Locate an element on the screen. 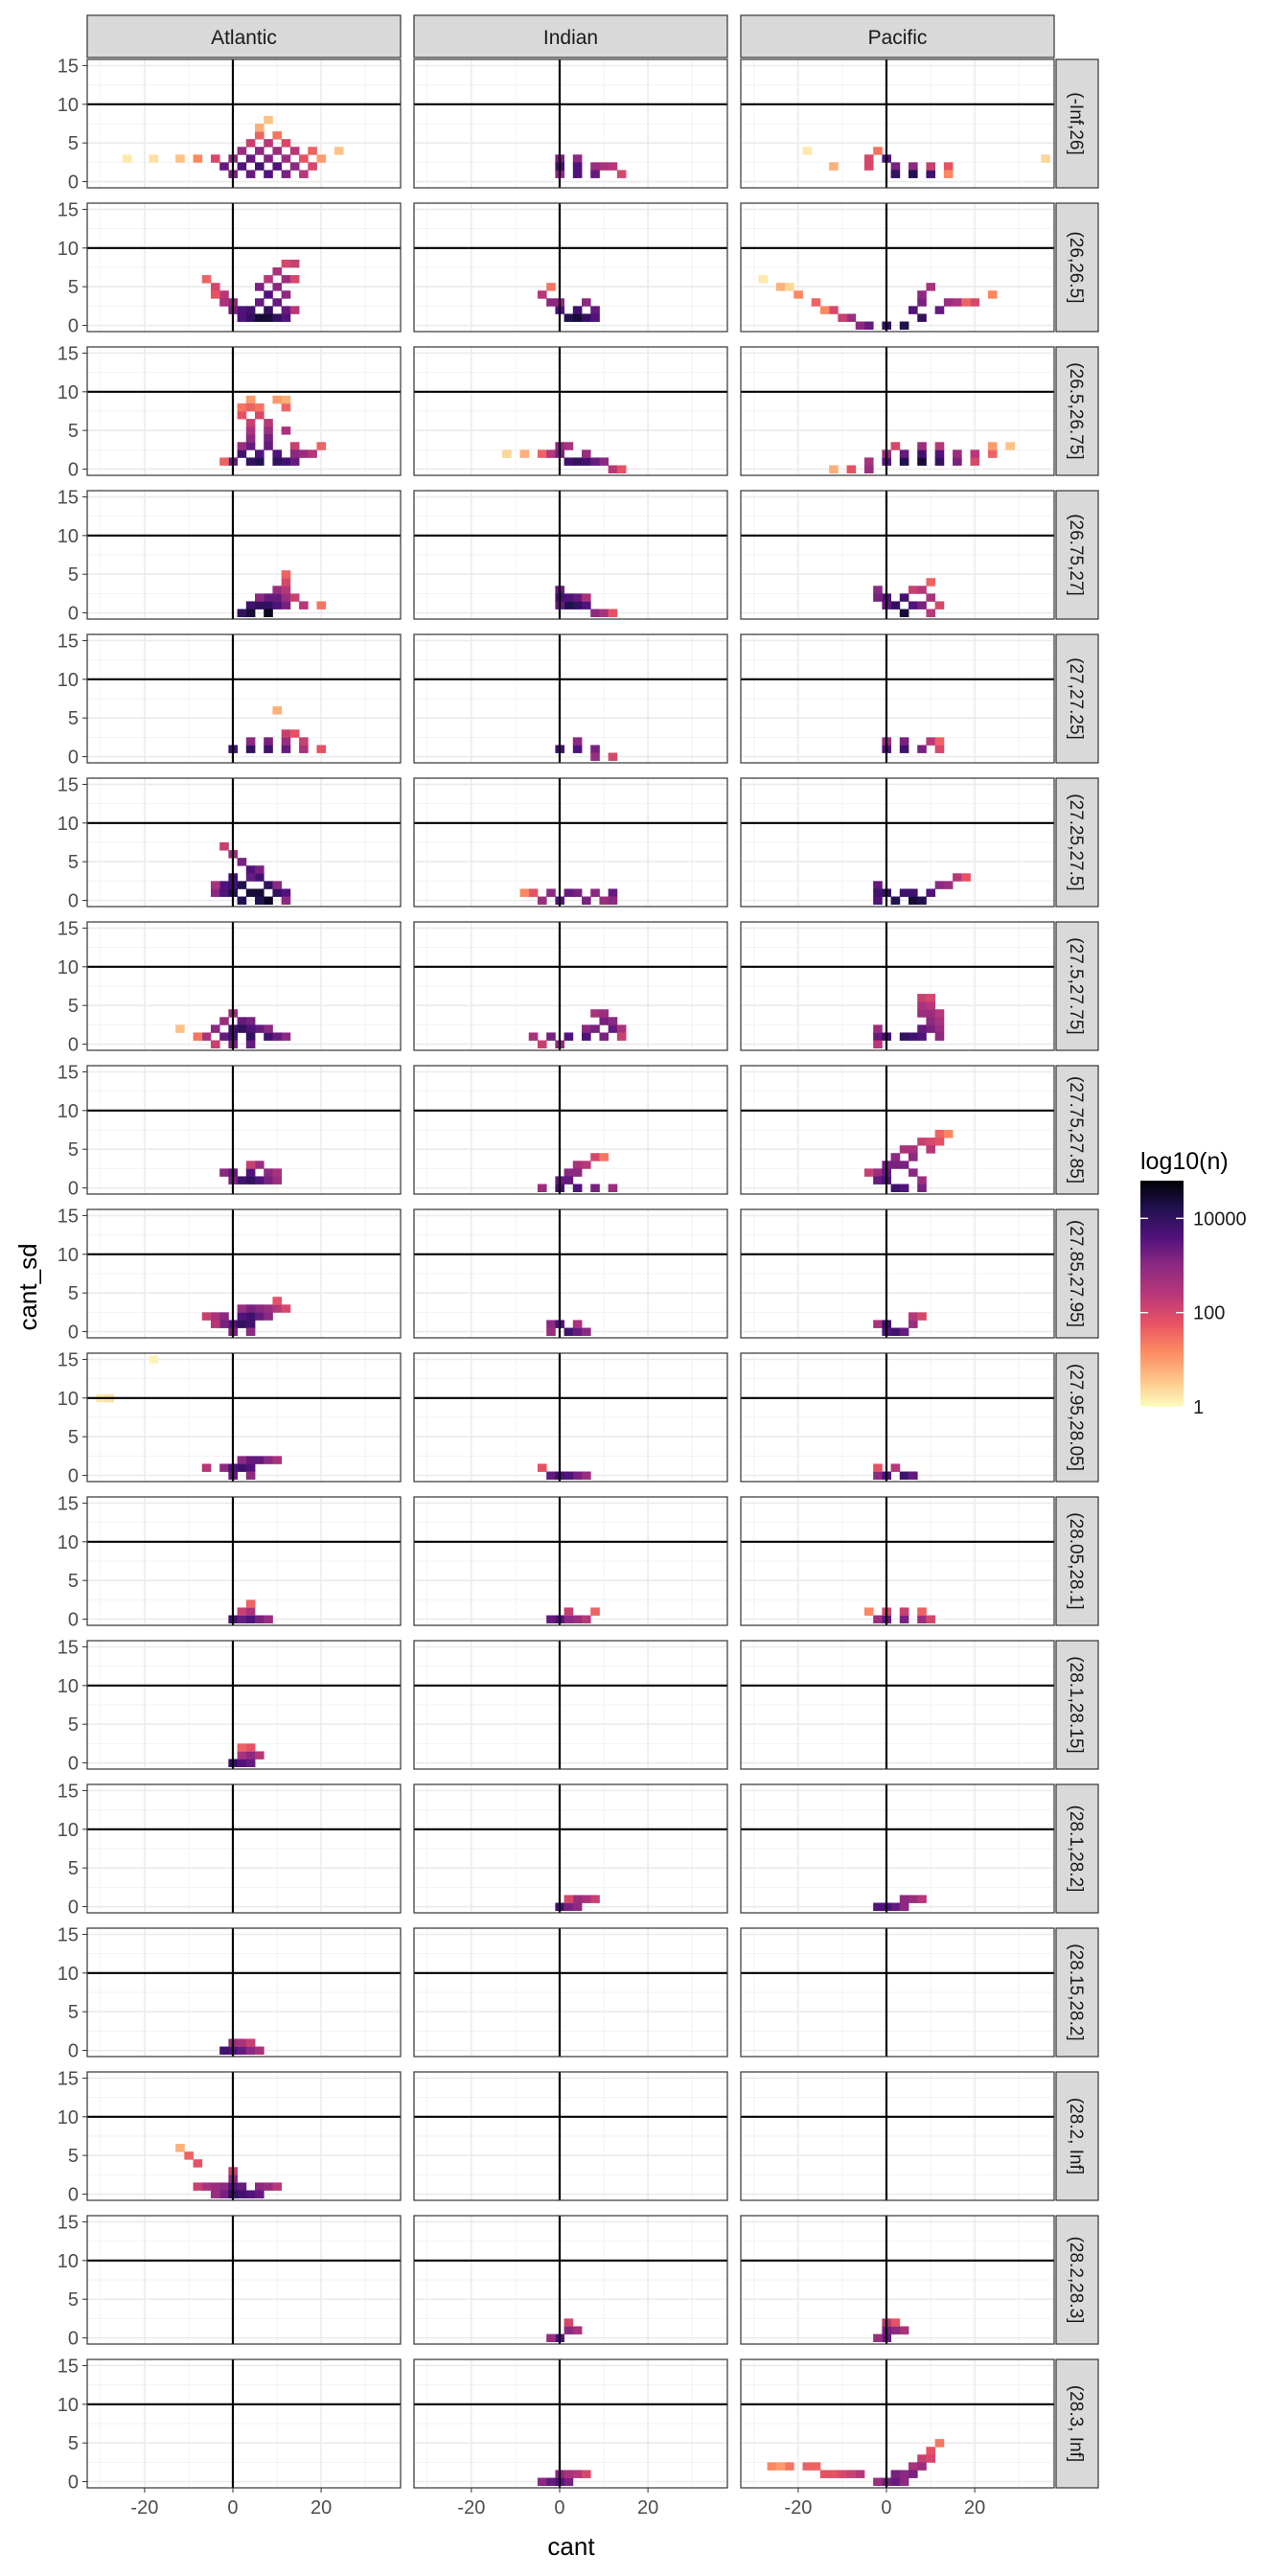 The image size is (1288, 2576). x-tick-label: 20 is located at coordinates (974, 2507).